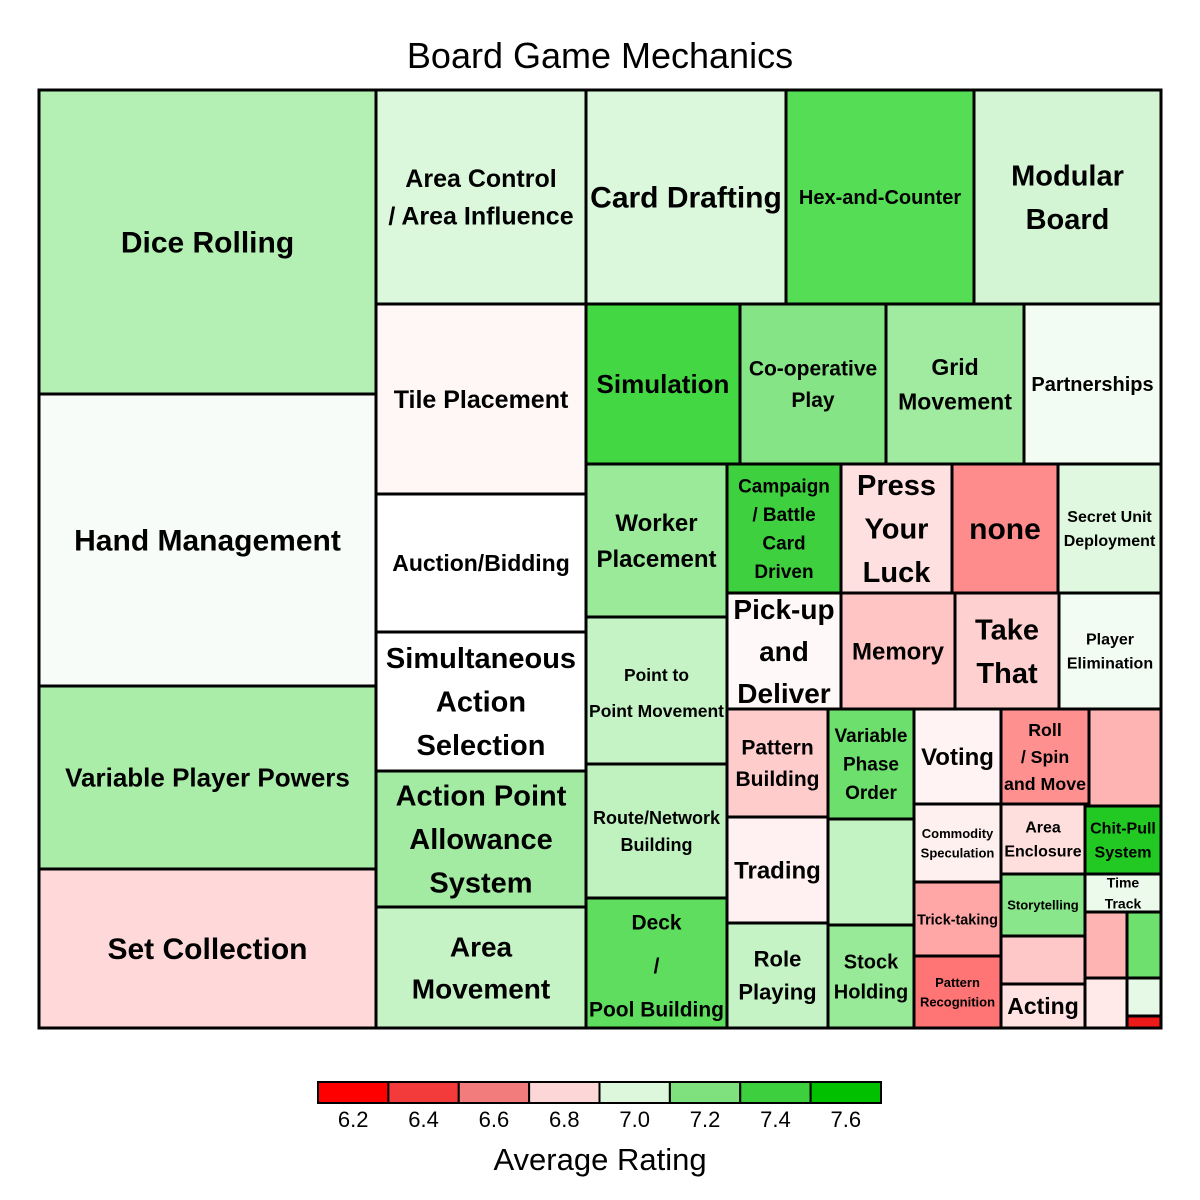  I want to click on colorbar-legend: 6.2 6.4 6.6 6.8 7.0 7.2 7.4 7.6, so click(599, 1106).